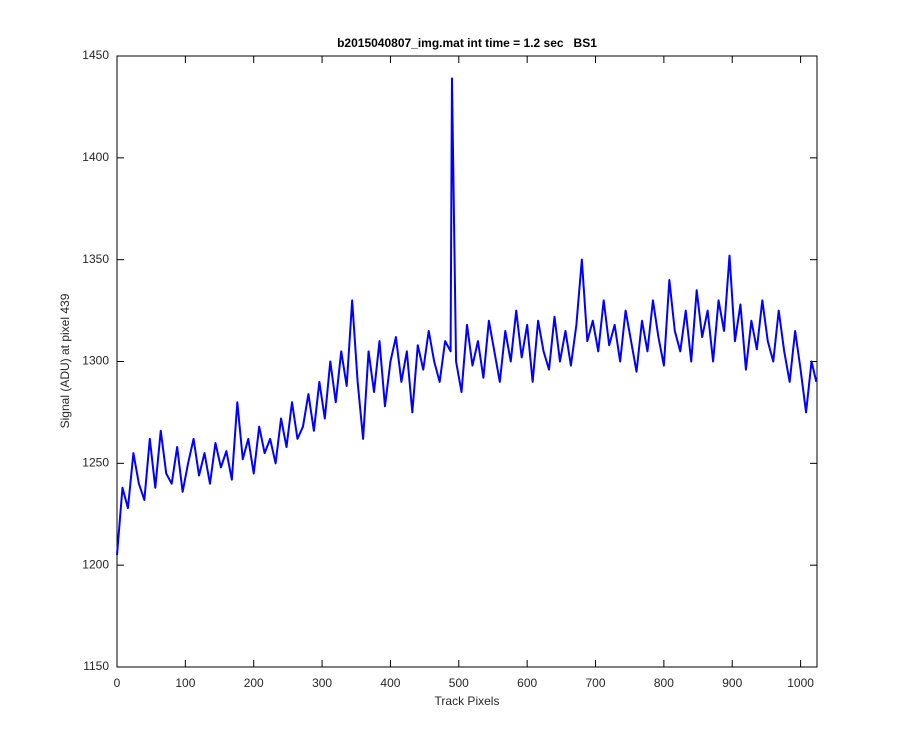  What do you see at coordinates (596, 683) in the screenshot?
I see `x-tick-label: 700` at bounding box center [596, 683].